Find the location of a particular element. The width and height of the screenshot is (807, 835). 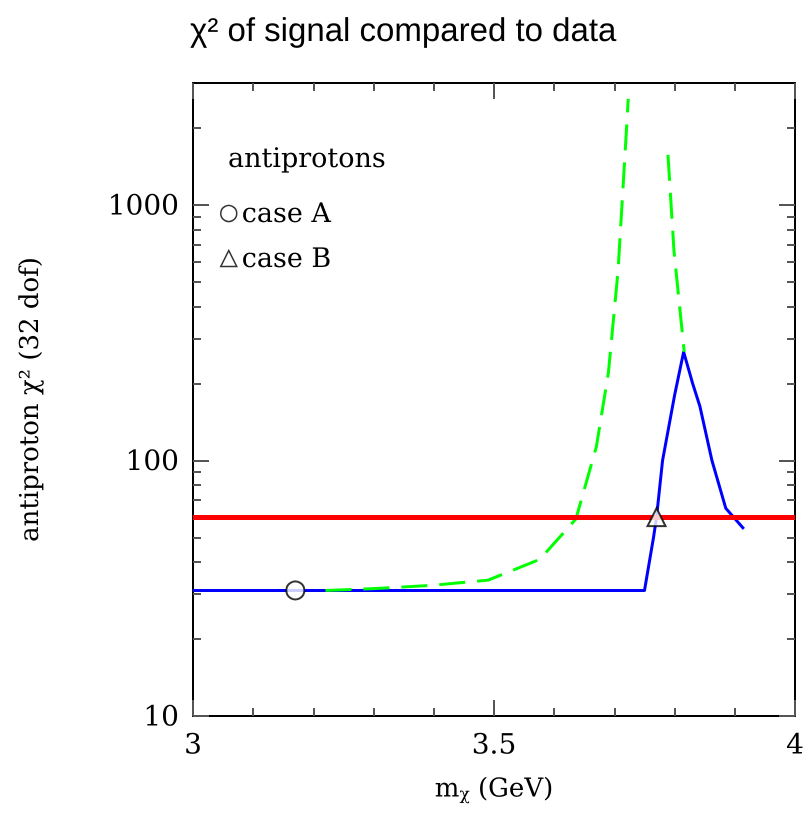

legend-title: antiprotons is located at coordinates (307, 158).